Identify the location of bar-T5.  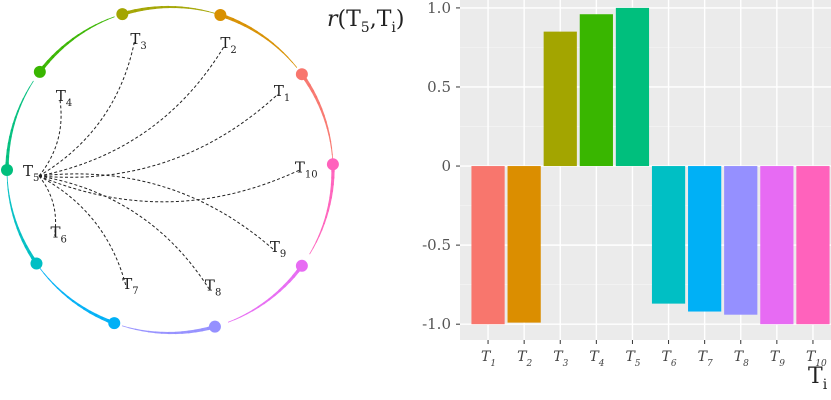
(632, 87).